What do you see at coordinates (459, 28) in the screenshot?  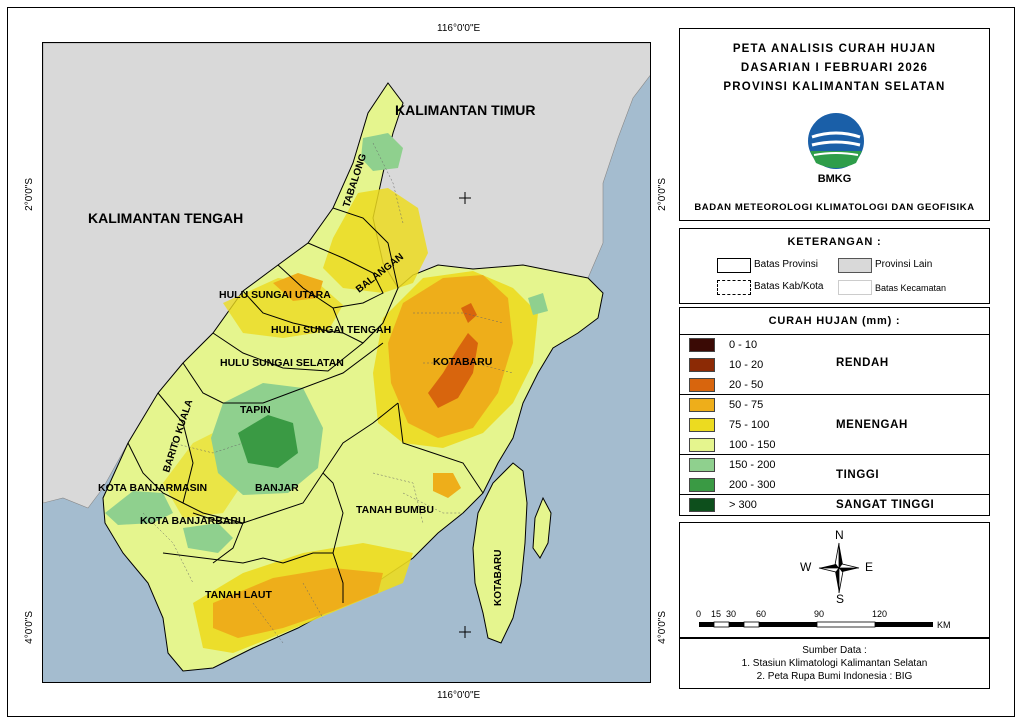 I see `coord-top: 116°0'0"E` at bounding box center [459, 28].